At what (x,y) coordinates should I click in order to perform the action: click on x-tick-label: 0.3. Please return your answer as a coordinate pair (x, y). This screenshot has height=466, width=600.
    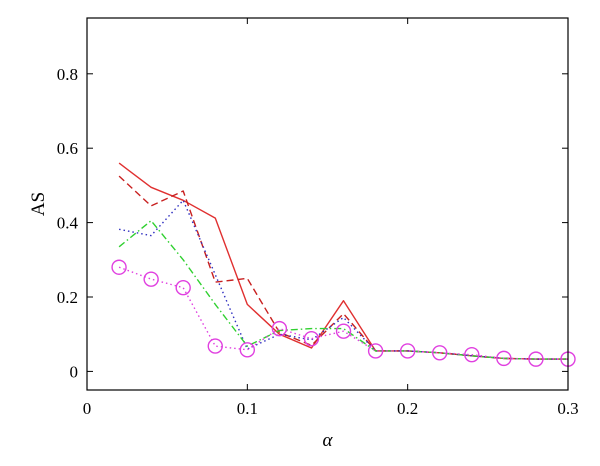
    Looking at the image, I should click on (567, 408).